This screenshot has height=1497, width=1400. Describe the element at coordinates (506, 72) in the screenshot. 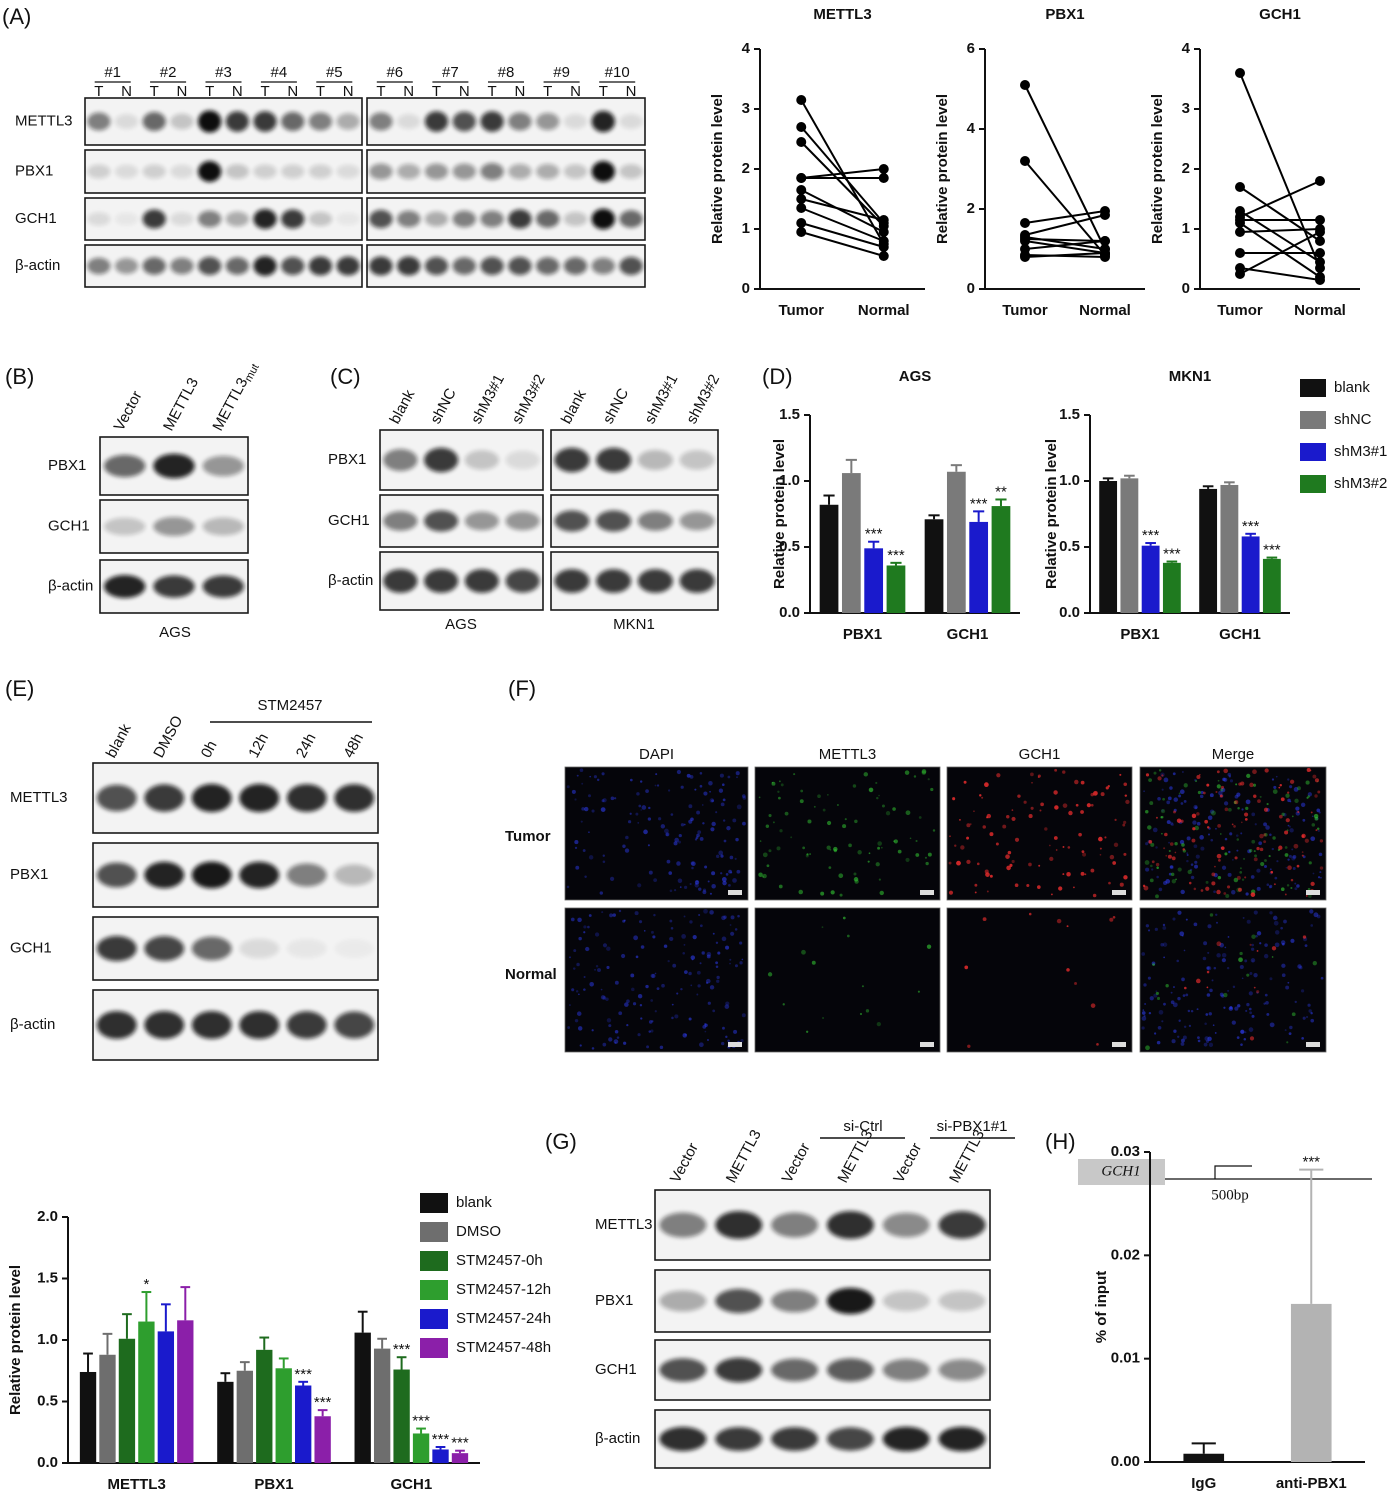

I see `sample-label: #8` at that location.